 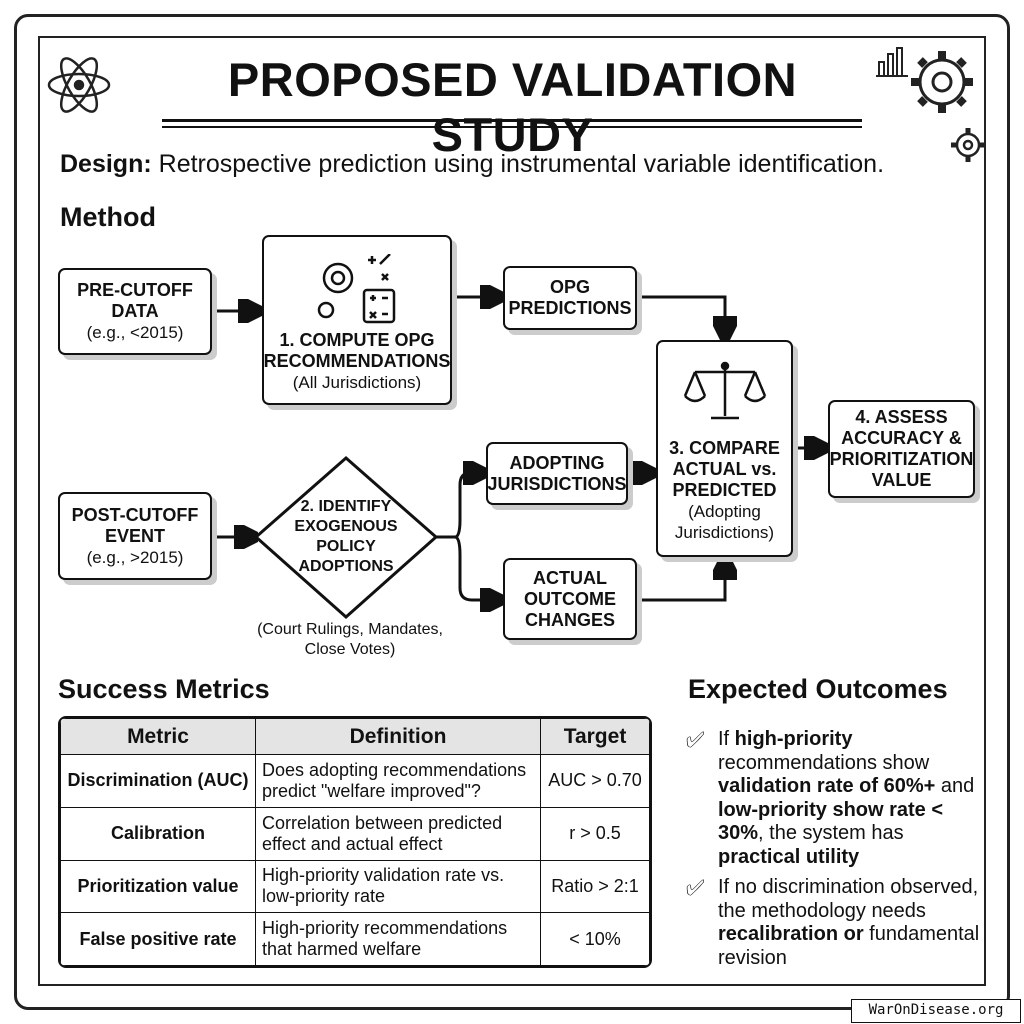 What do you see at coordinates (595, 833) in the screenshot?
I see `target-cell: r > 0.5` at bounding box center [595, 833].